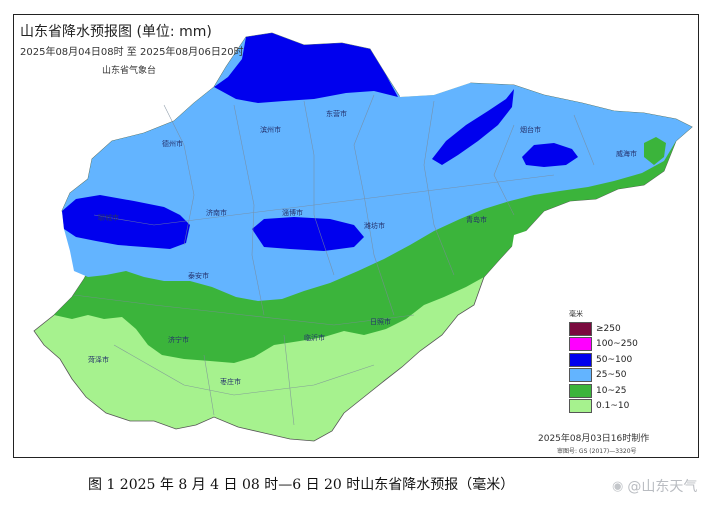 The height and width of the screenshot is (509, 716). Describe the element at coordinates (608, 328) in the screenshot. I see `legend-label: ≥250` at that location.